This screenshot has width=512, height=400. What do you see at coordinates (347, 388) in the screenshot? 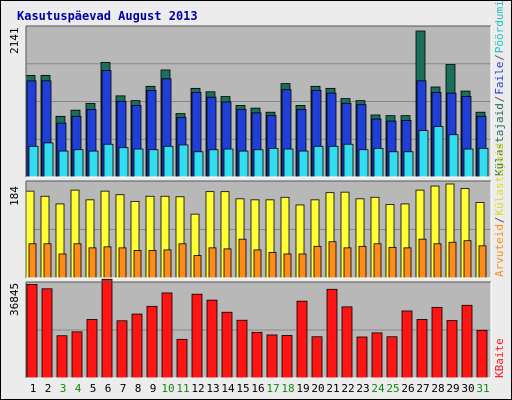
I see `x-label-day-22: 22` at bounding box center [347, 388].